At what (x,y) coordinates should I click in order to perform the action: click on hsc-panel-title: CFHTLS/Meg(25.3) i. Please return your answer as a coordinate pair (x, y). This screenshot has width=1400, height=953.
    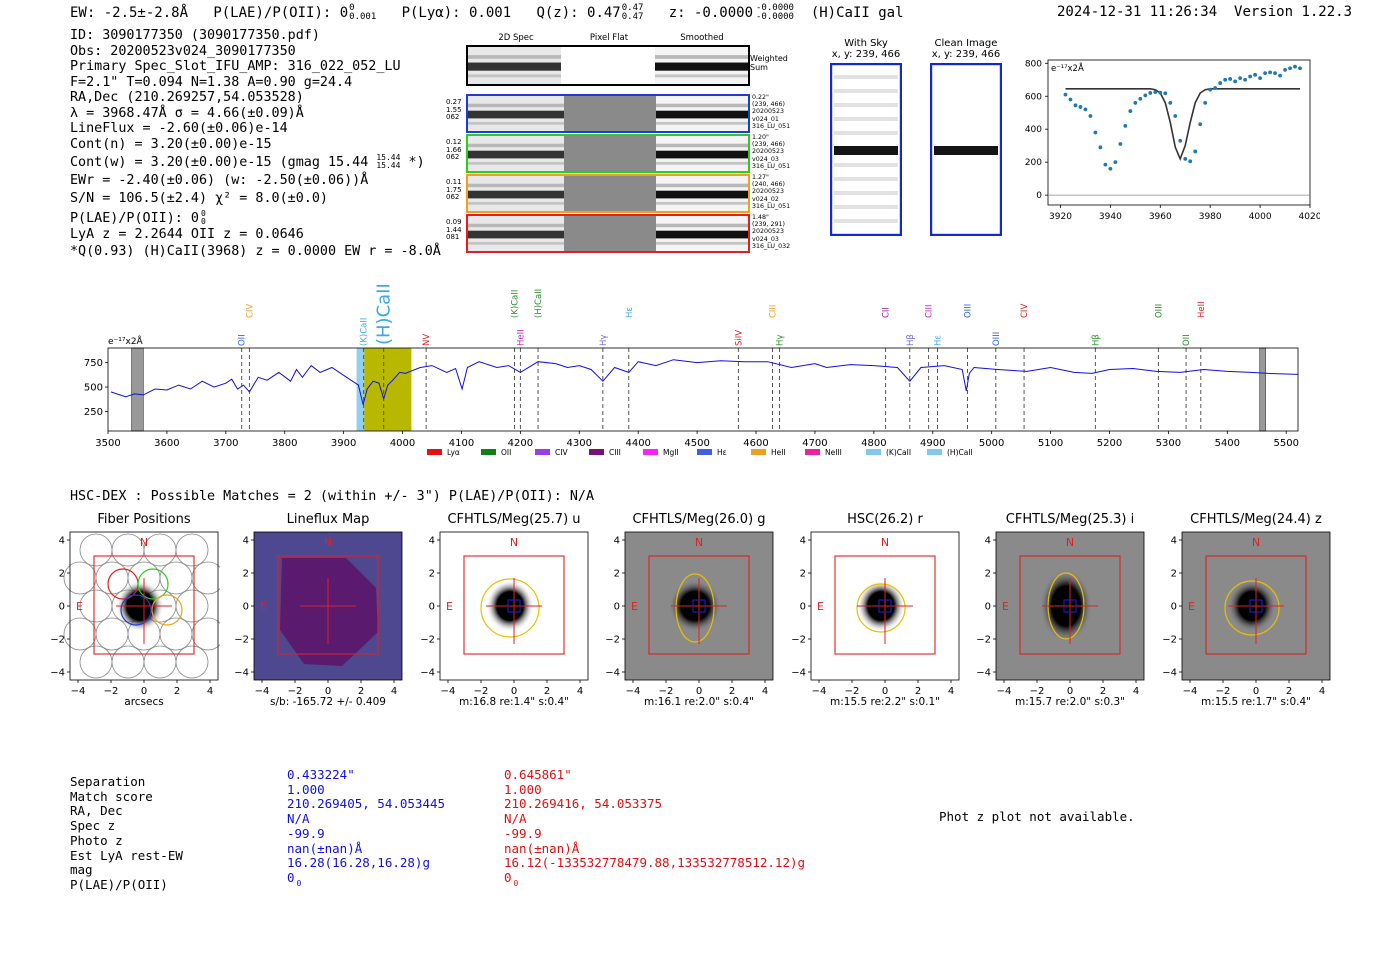
    Looking at the image, I should click on (1070, 519).